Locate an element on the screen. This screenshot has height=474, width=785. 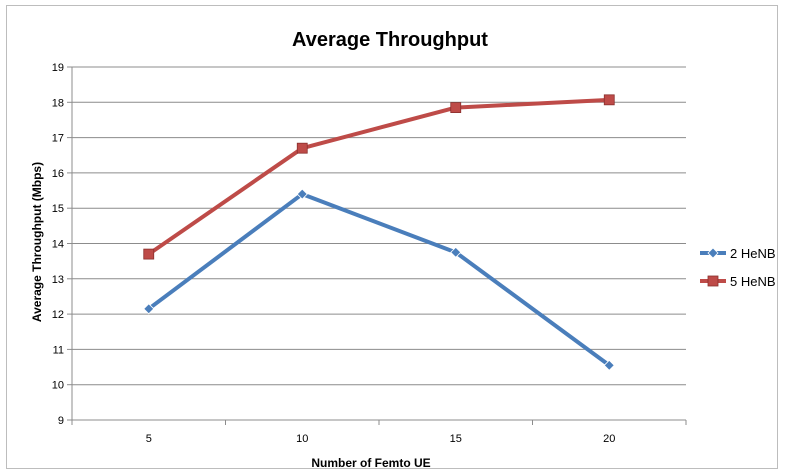
y-tick-label: 16 is located at coordinates (58, 174).